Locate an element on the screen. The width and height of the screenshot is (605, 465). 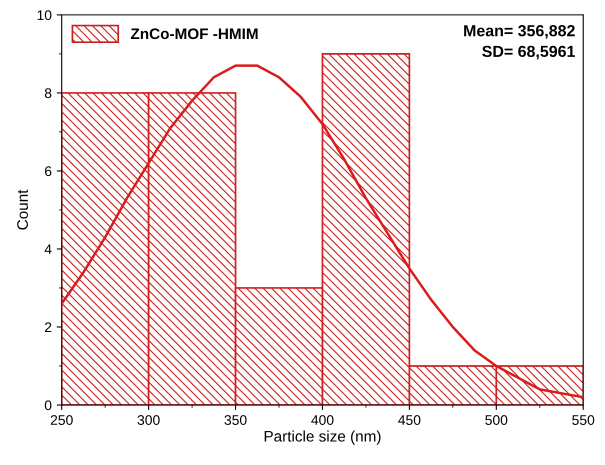
x-axis-title: Particle size (nm) is located at coordinates (322, 437).